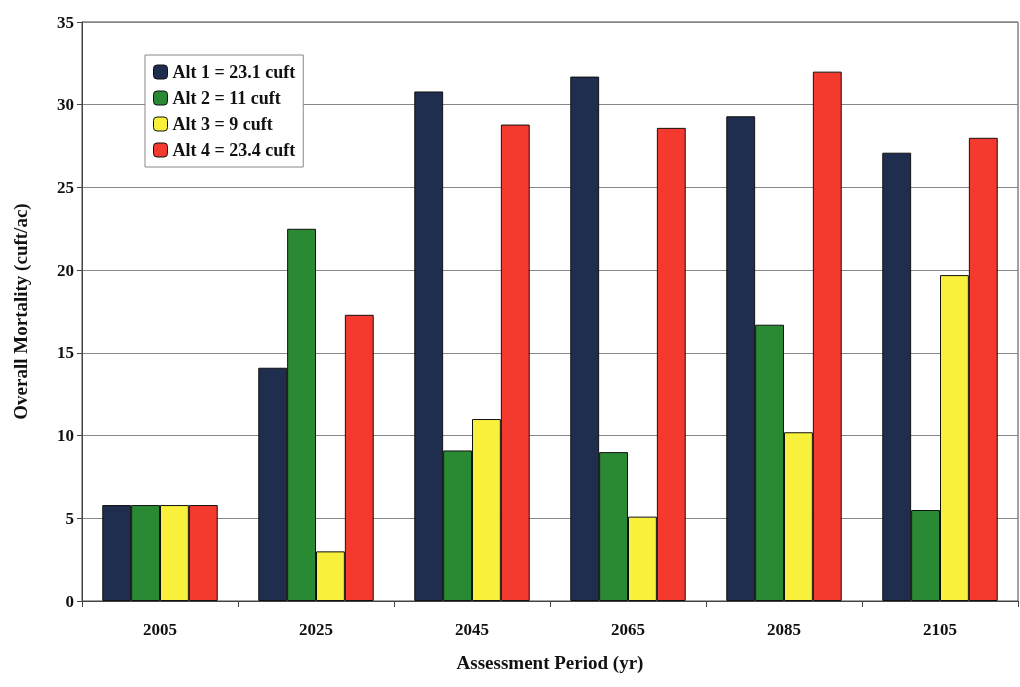  Describe the element at coordinates (65, 105) in the screenshot. I see `y-tick-label: 30` at that location.